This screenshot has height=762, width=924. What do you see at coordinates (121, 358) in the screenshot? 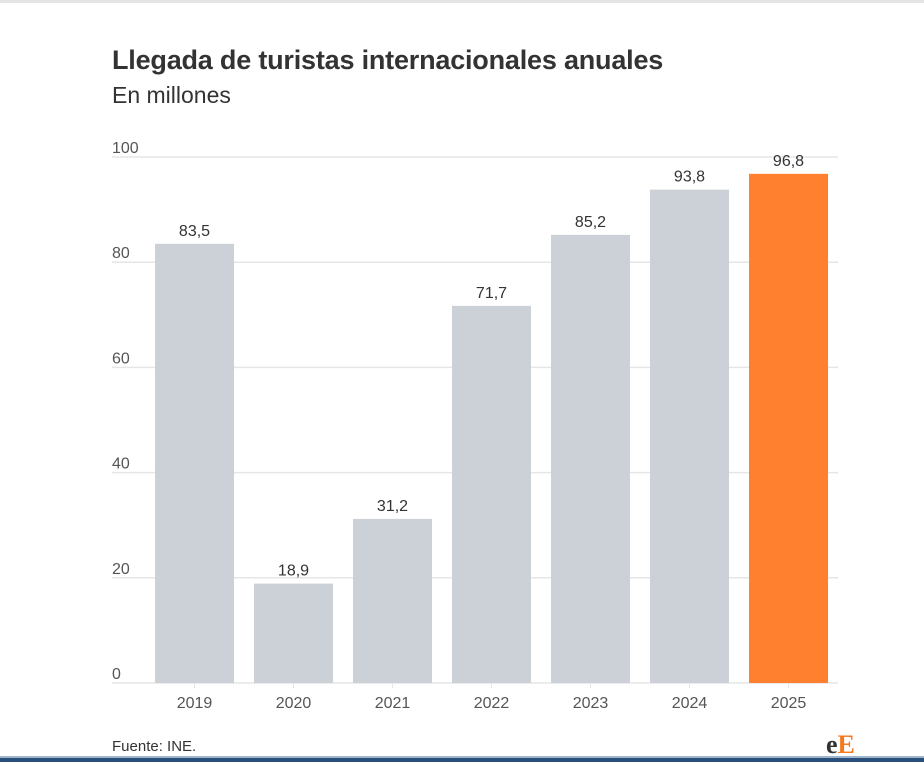
I see `y-tick-label: 60` at bounding box center [121, 358].